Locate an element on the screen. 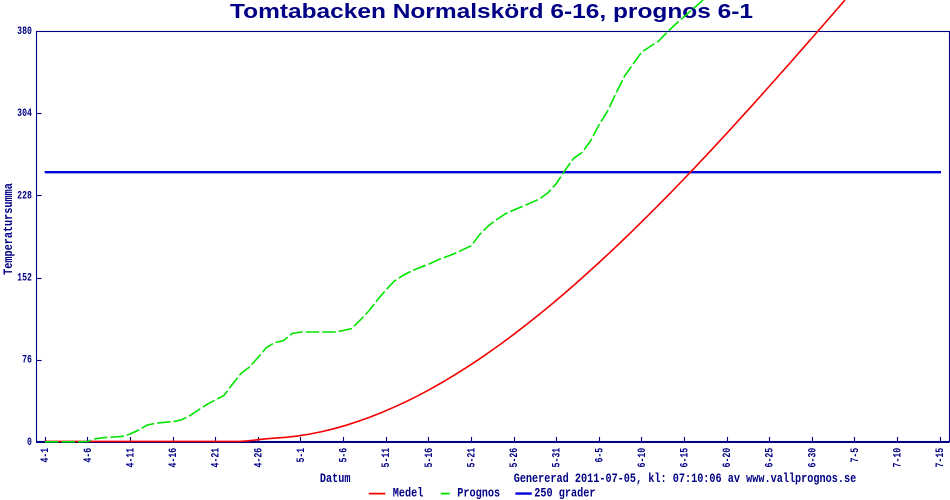 The width and height of the screenshot is (950, 500). svg-text: 4-21 is located at coordinates (216, 458).